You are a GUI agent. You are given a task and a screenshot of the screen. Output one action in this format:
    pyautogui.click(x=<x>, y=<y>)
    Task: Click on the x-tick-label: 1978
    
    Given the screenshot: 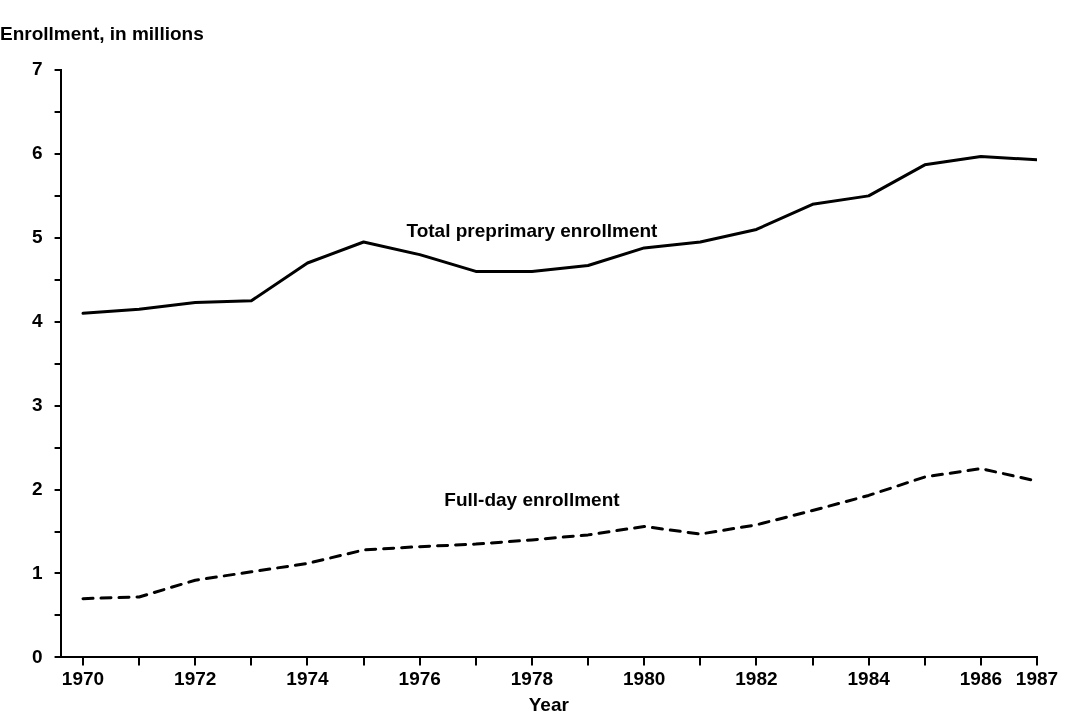 What is the action you would take?
    pyautogui.click(x=532, y=679)
    